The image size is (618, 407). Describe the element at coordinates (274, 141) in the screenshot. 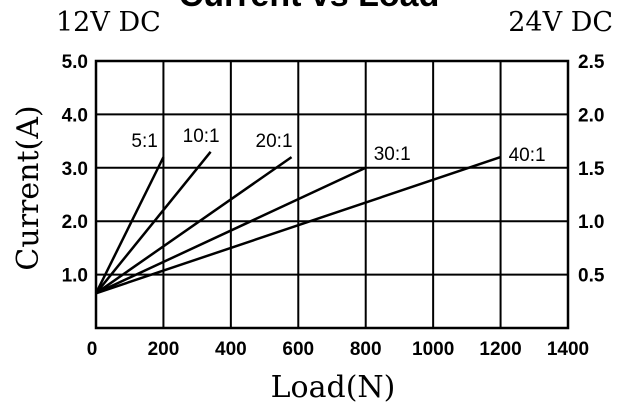

I see `series-label: 20:1` at that location.